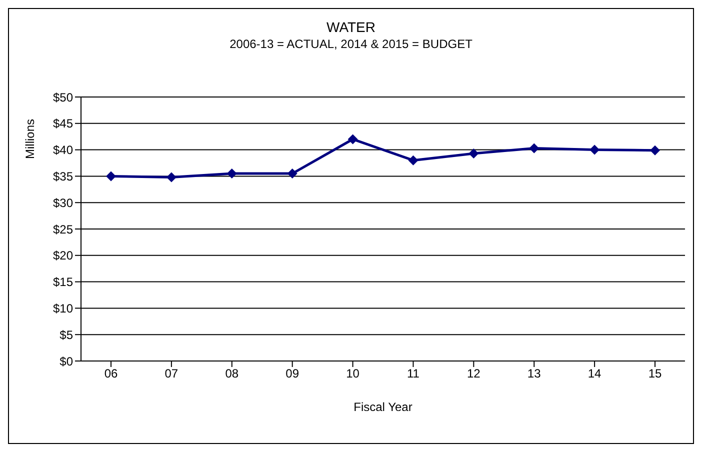  I want to click on chart-subtitle: 2006-13 = ACTUAL, 2014 & 2015 = BUDGET, so click(351, 44).